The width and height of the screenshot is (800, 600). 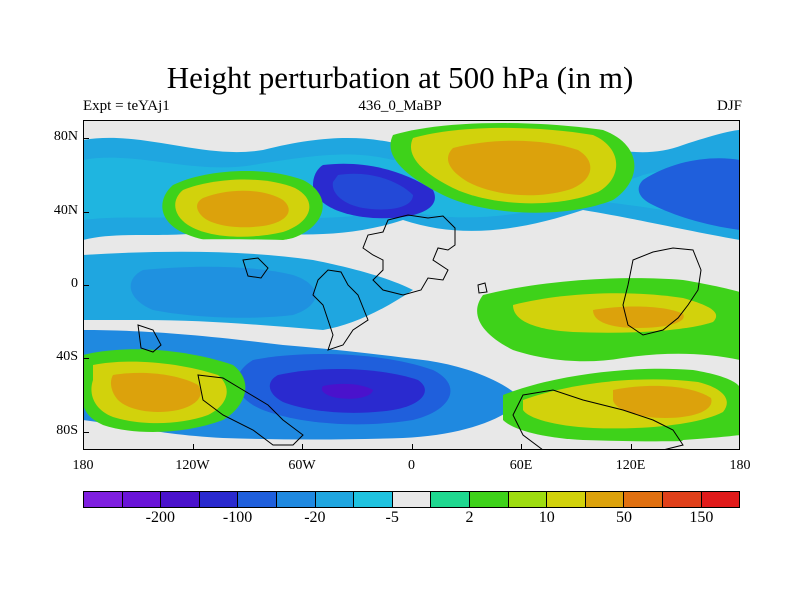 What do you see at coordinates (701, 517) in the screenshot?
I see `colorbar-label: 150` at bounding box center [701, 517].